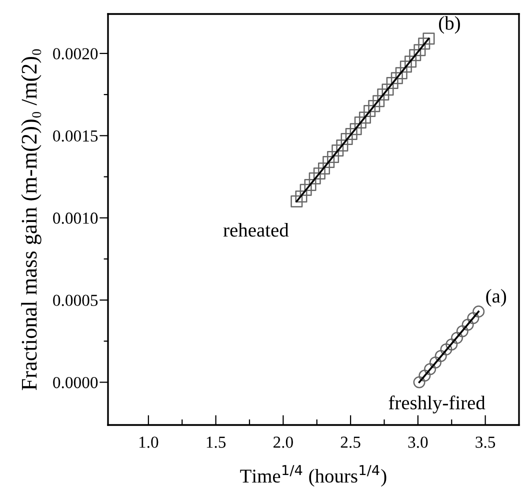 The image size is (521, 490). What do you see at coordinates (283, 442) in the screenshot?
I see `x-tick-label: 2.0` at bounding box center [283, 442].